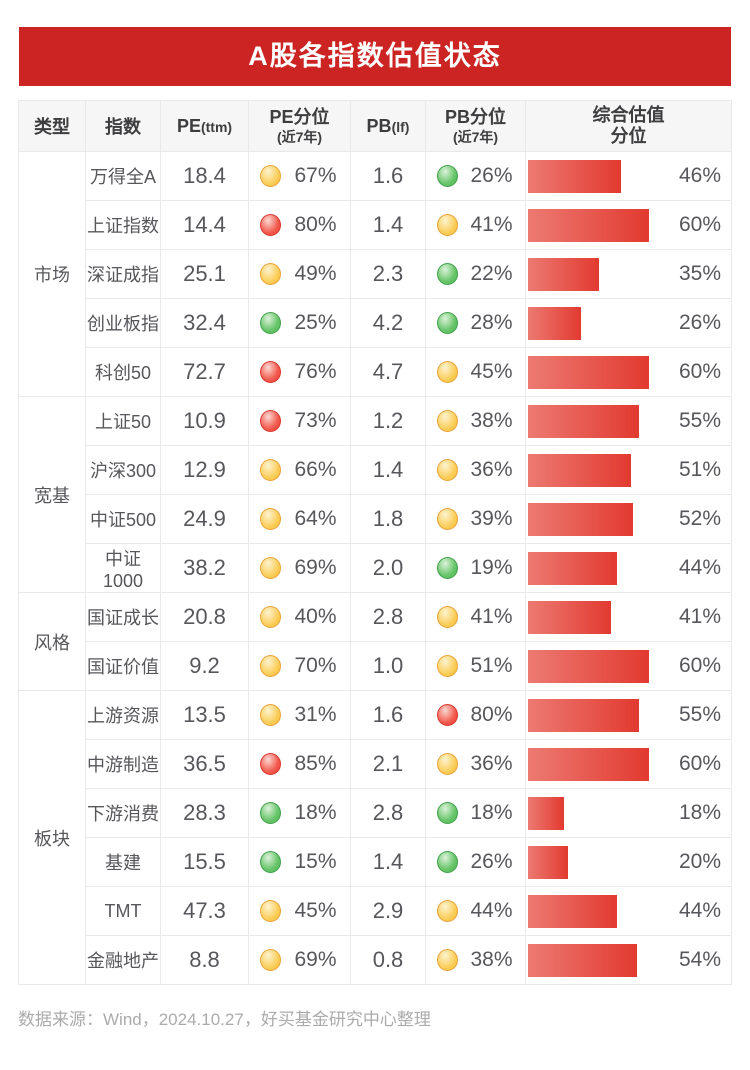  Describe the element at coordinates (699, 175) in the screenshot. I see `composite-percentile-value: 46%` at that location.